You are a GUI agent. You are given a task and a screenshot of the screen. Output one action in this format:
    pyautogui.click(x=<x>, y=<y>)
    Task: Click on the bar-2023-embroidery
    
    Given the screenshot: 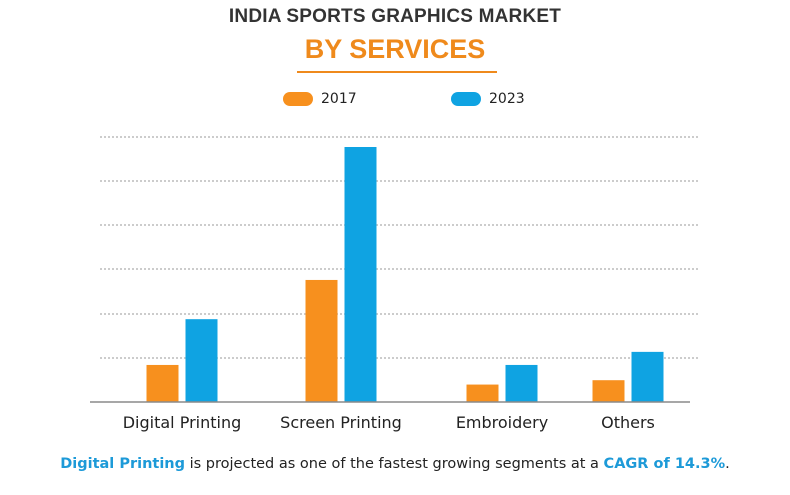 What is the action you would take?
    pyautogui.click(x=521, y=383)
    